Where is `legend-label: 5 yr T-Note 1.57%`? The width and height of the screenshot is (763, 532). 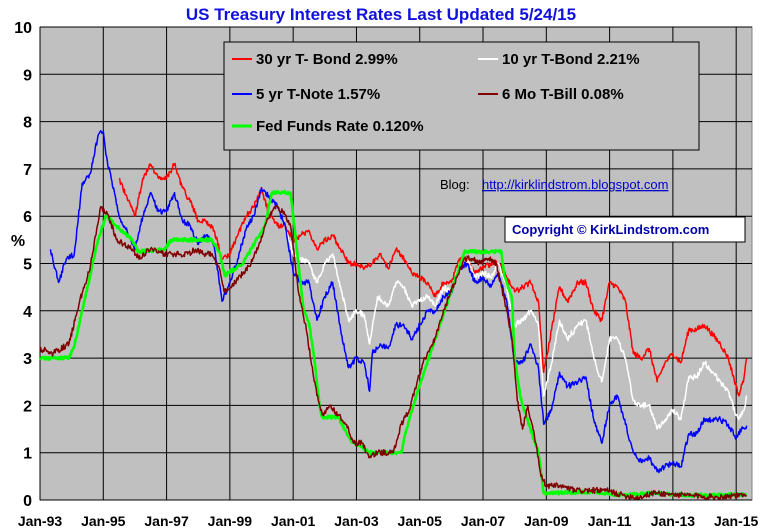
legend-label: 5 yr T-Note 1.57% is located at coordinates (318, 94).